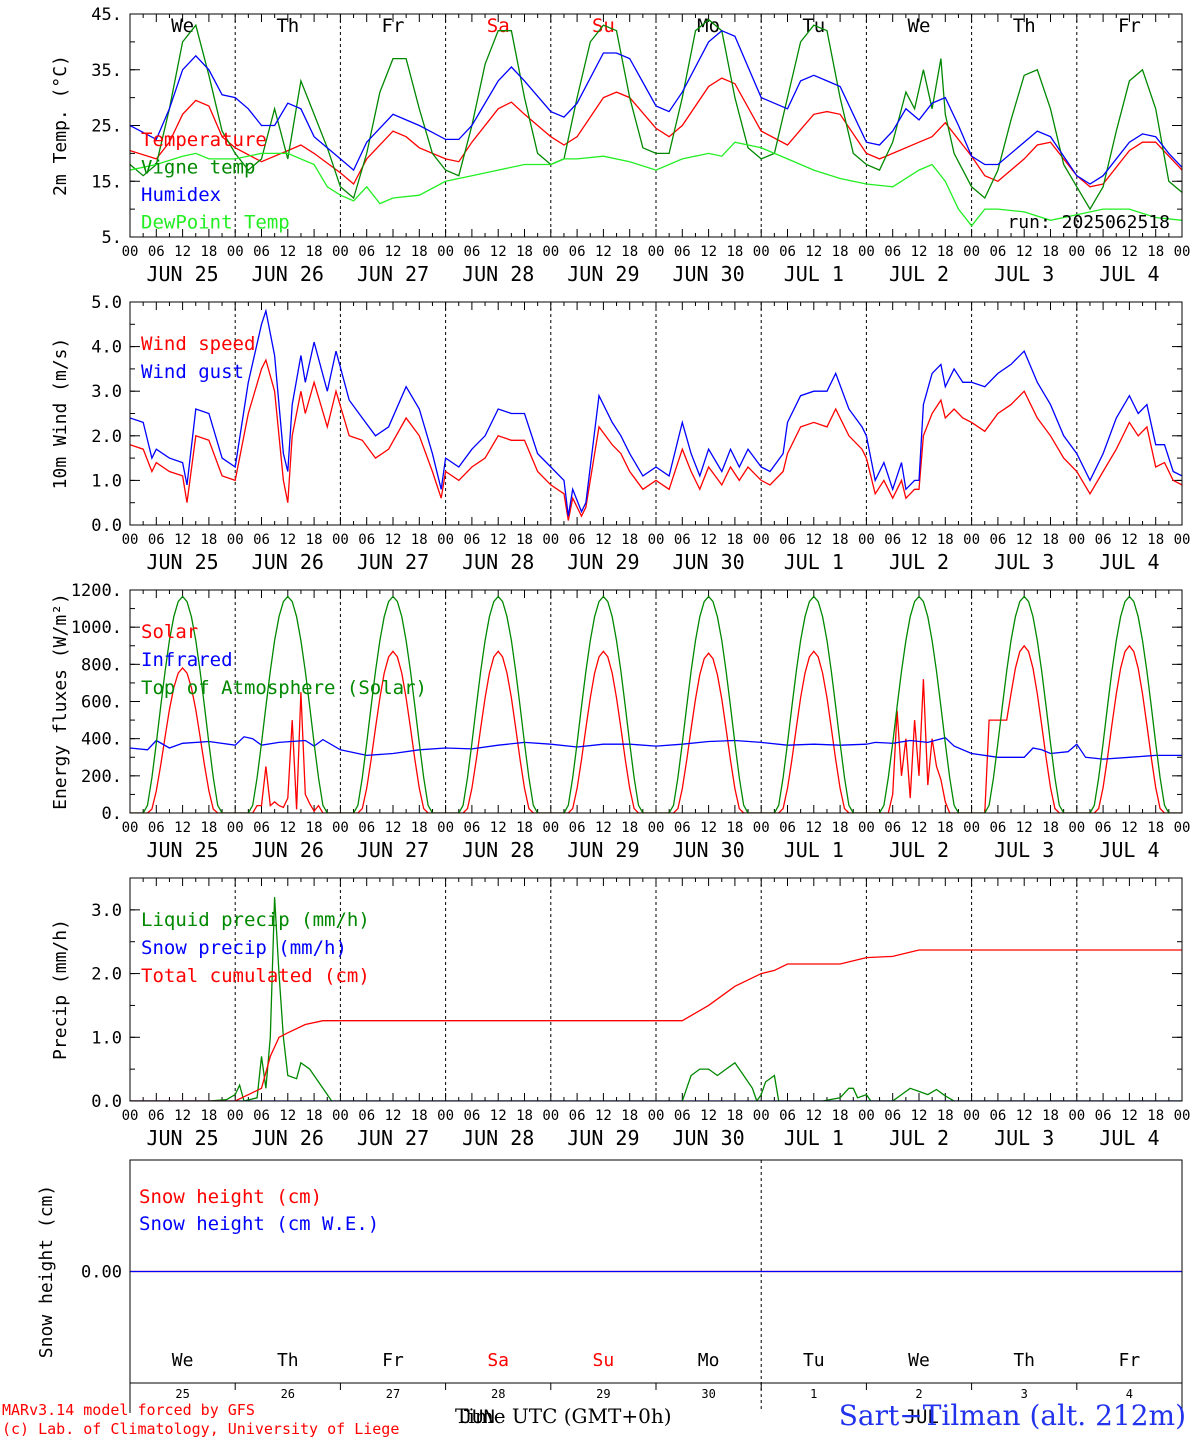 Image resolution: width=1194 pixels, height=1440 pixels. I want to click on weekday-label: Sa, so click(498, 26).